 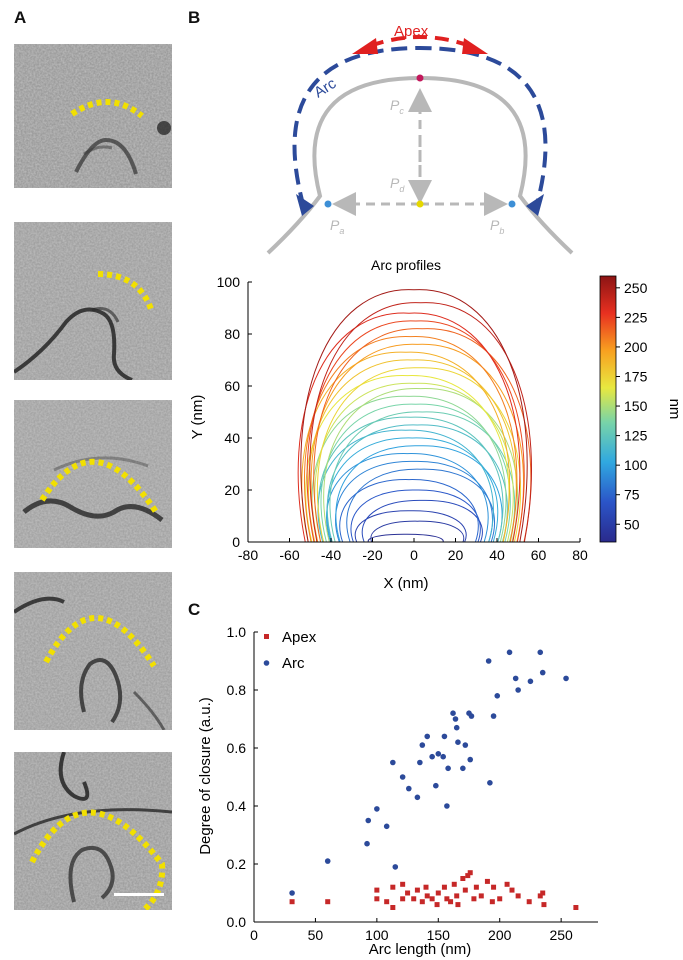 I want to click on colorbar-tick-label: 225, so click(x=636, y=317).